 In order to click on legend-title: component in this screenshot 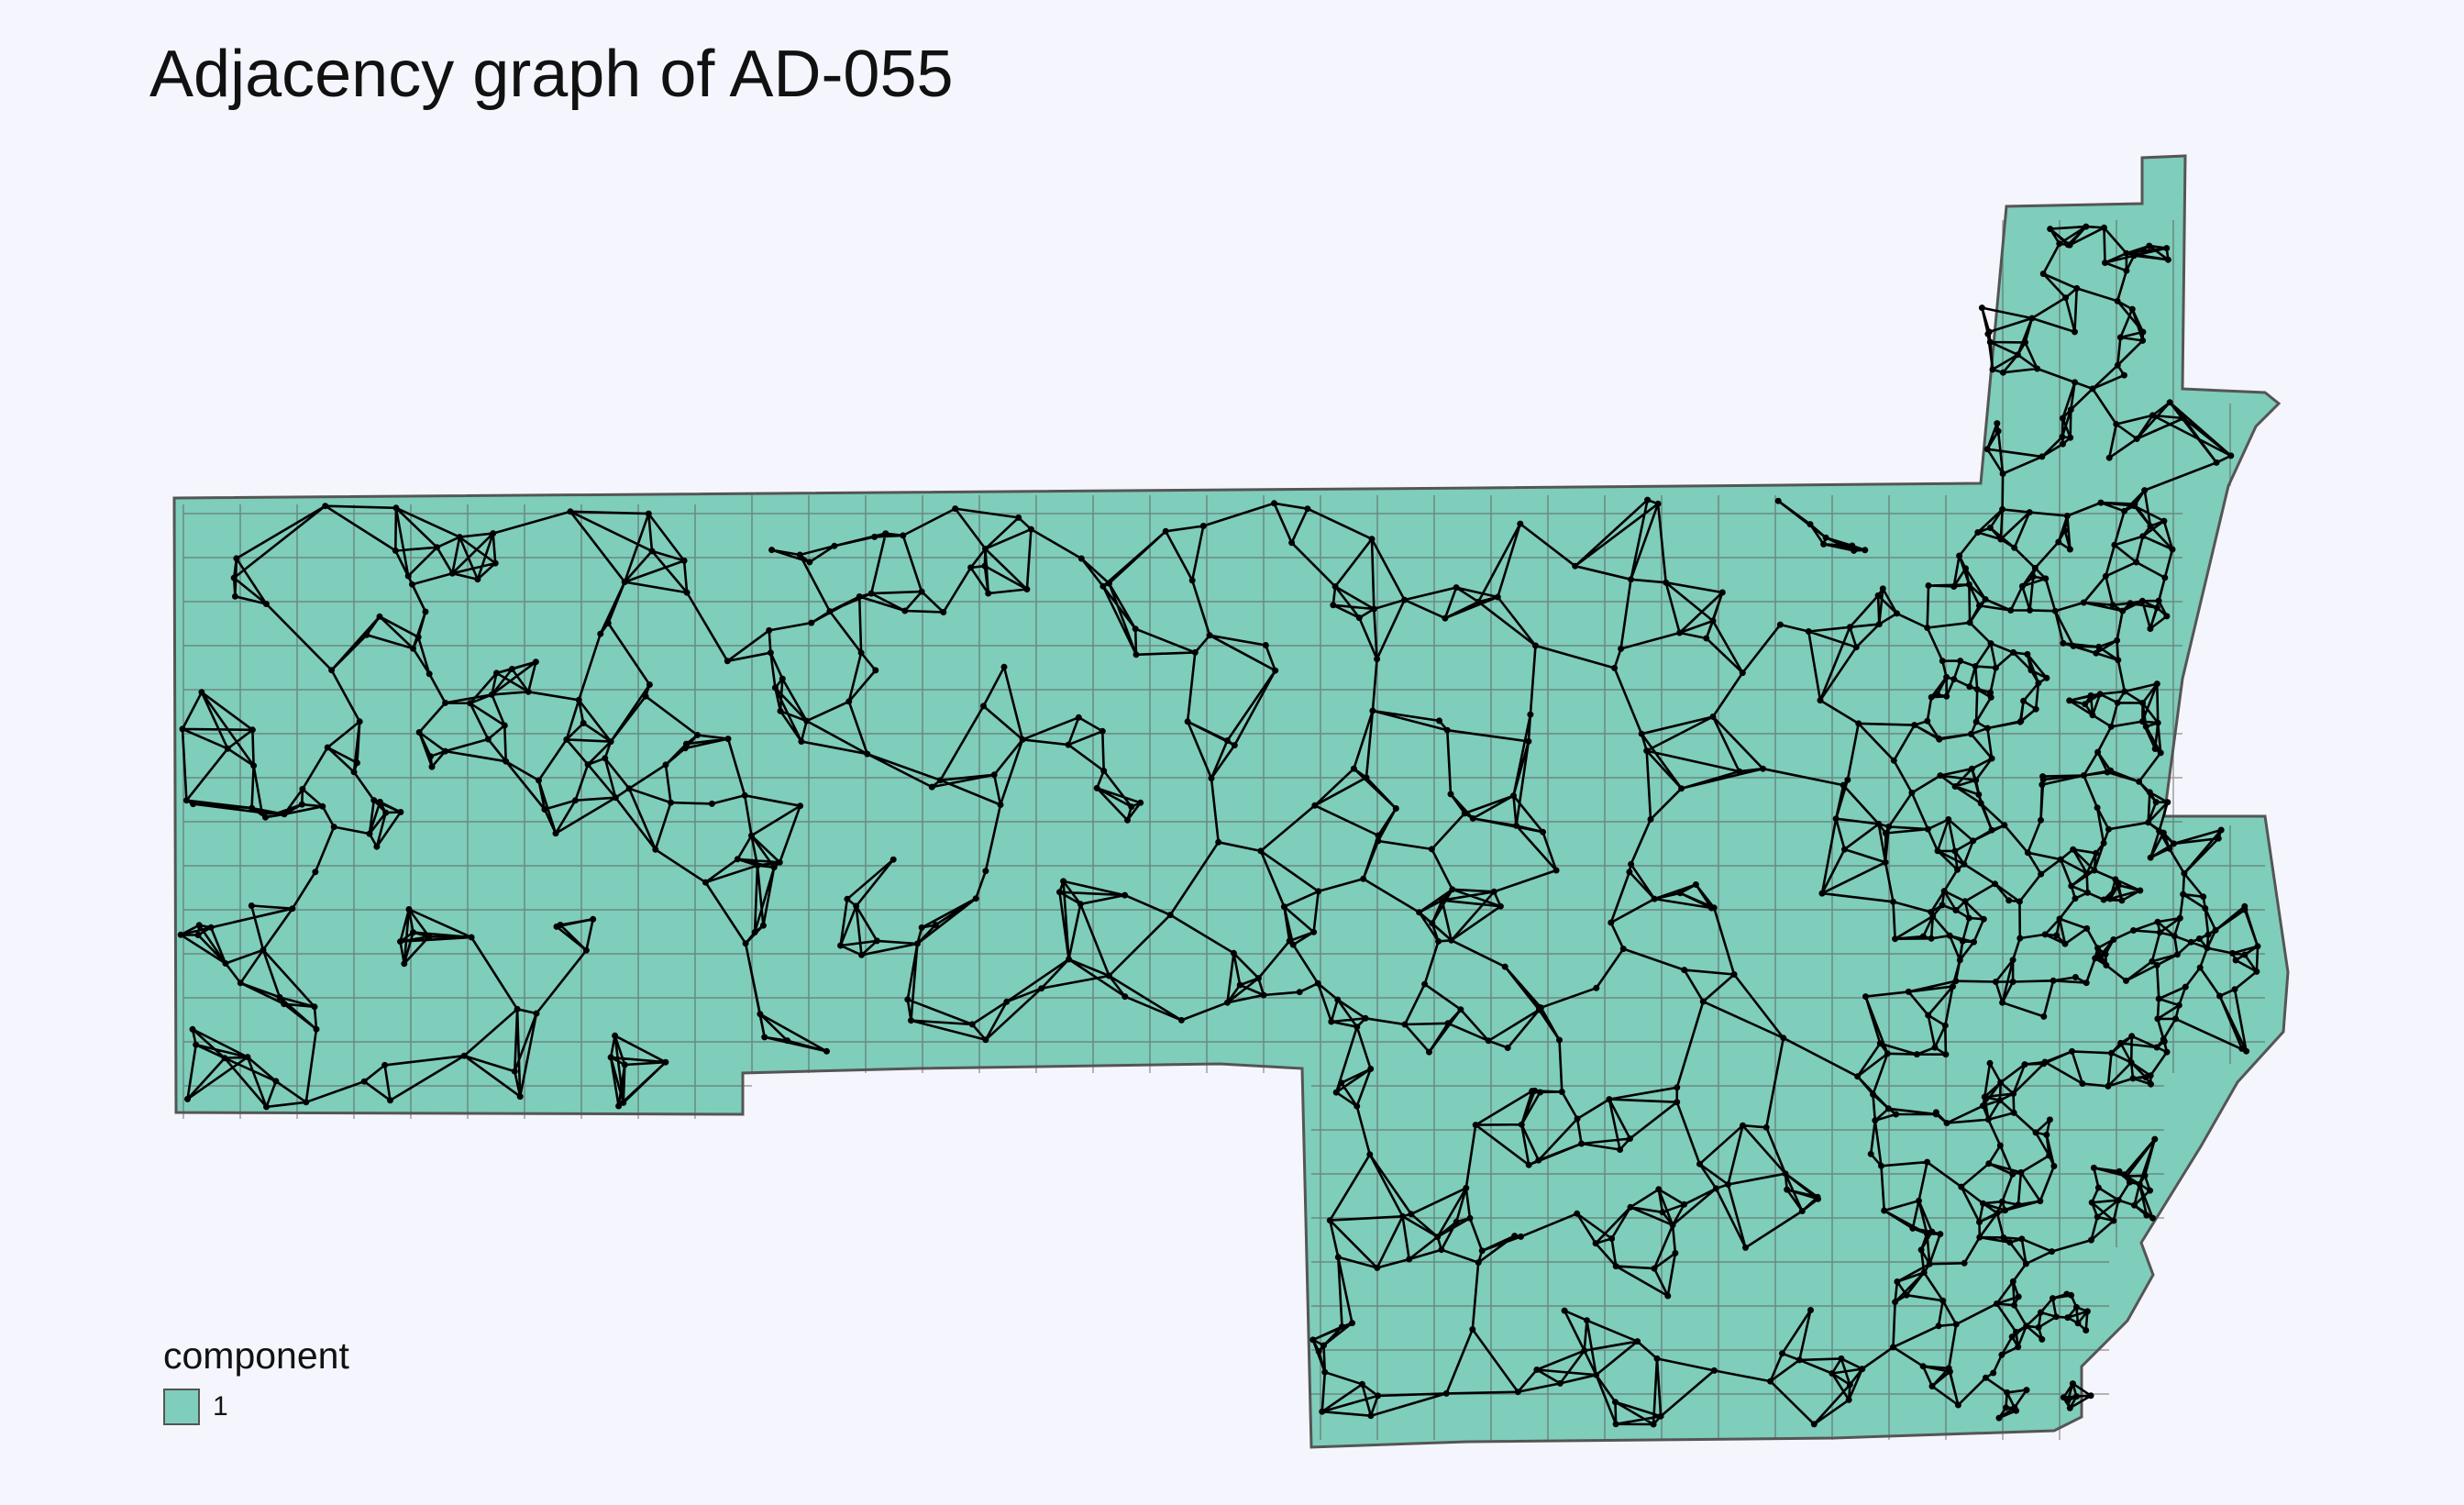, I will do `click(256, 1355)`.